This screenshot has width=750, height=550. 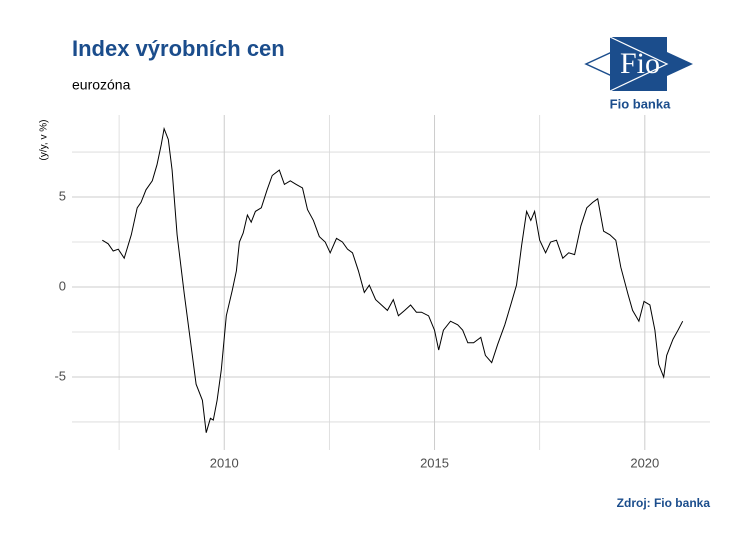 I want to click on x-tick-label: 2010, so click(x=224, y=462).